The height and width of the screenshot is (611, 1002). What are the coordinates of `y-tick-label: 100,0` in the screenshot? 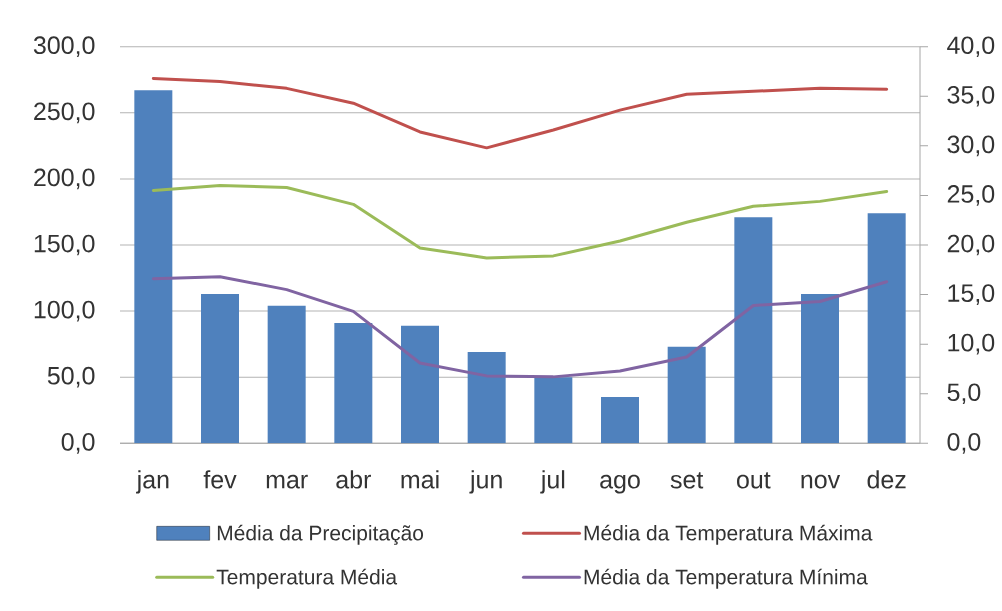 It's located at (64, 311).